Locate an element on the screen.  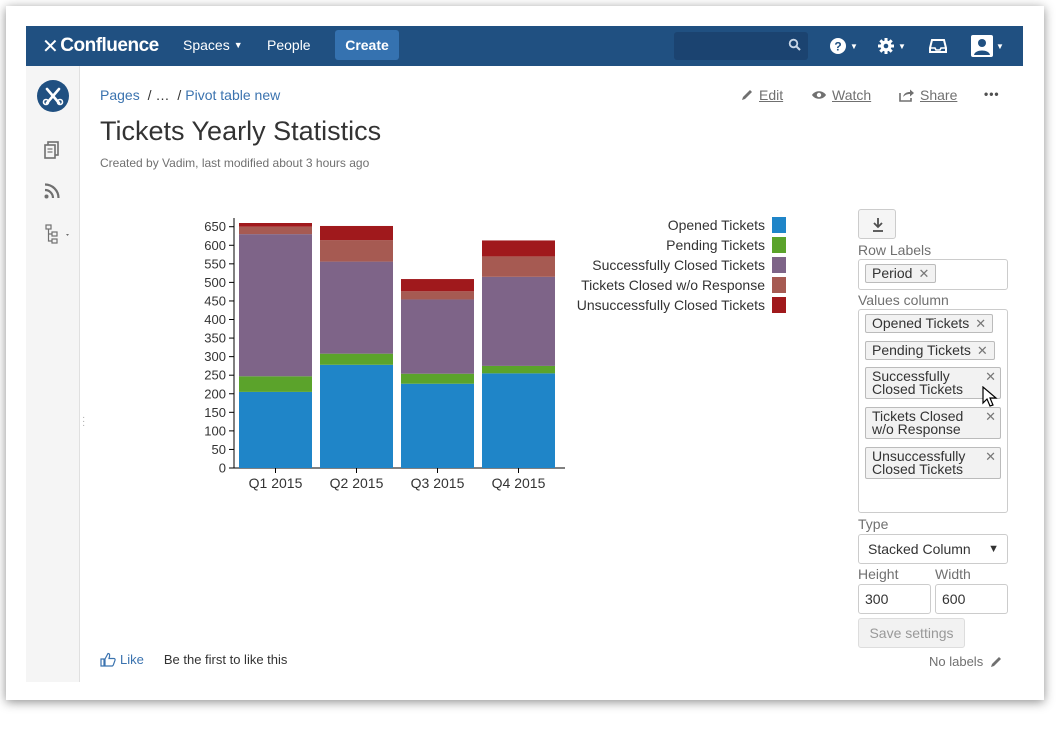
value-tag-opened: Opened Tickets ✕ is located at coordinates (929, 323).